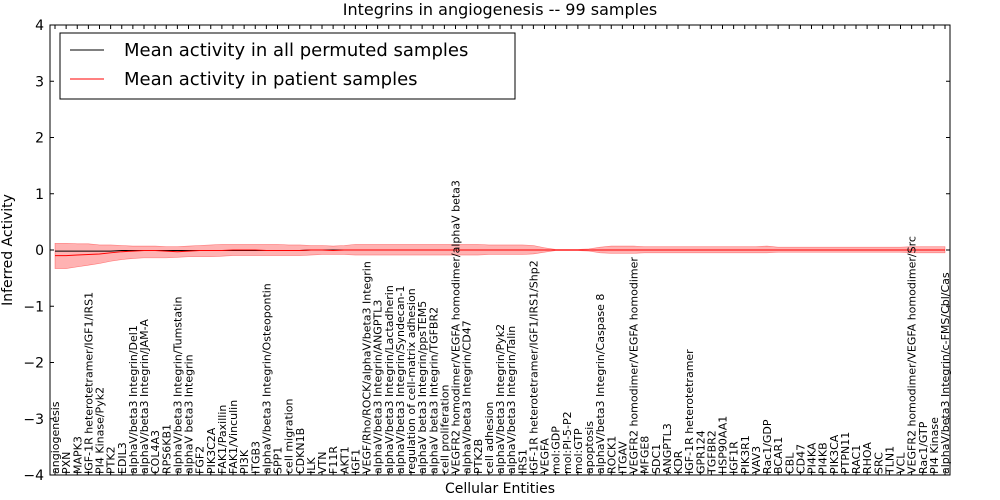  Describe the element at coordinates (378, 387) in the screenshot. I see `x-category-label: alphaV/beta3 Integrin/ANGPTL3` at that location.